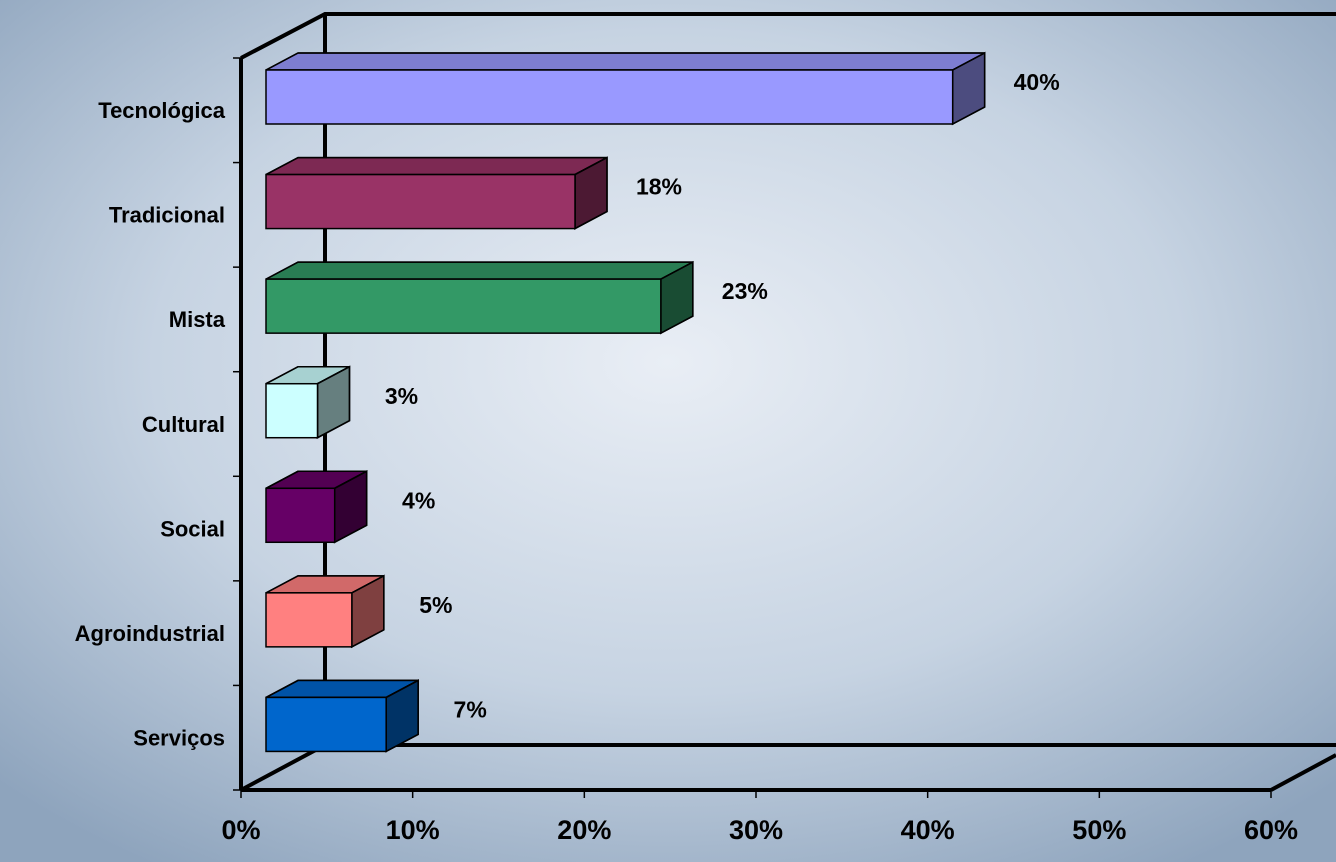 This screenshot has width=1336, height=862. Describe the element at coordinates (584, 830) in the screenshot. I see `x-tick-label: 20%` at that location.